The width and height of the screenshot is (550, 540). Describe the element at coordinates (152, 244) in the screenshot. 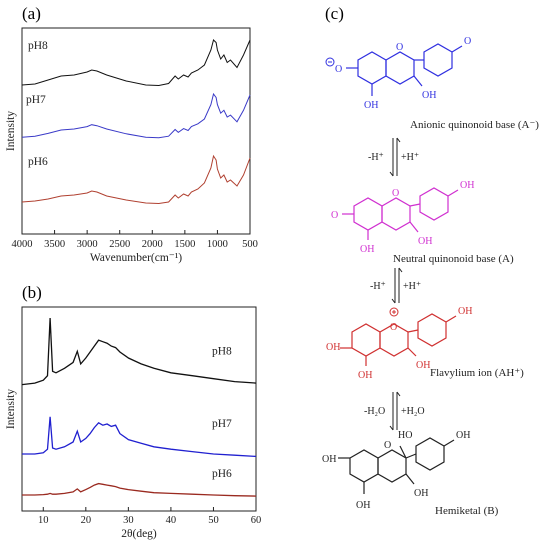

I see `x-tick-label: 2000` at that location.